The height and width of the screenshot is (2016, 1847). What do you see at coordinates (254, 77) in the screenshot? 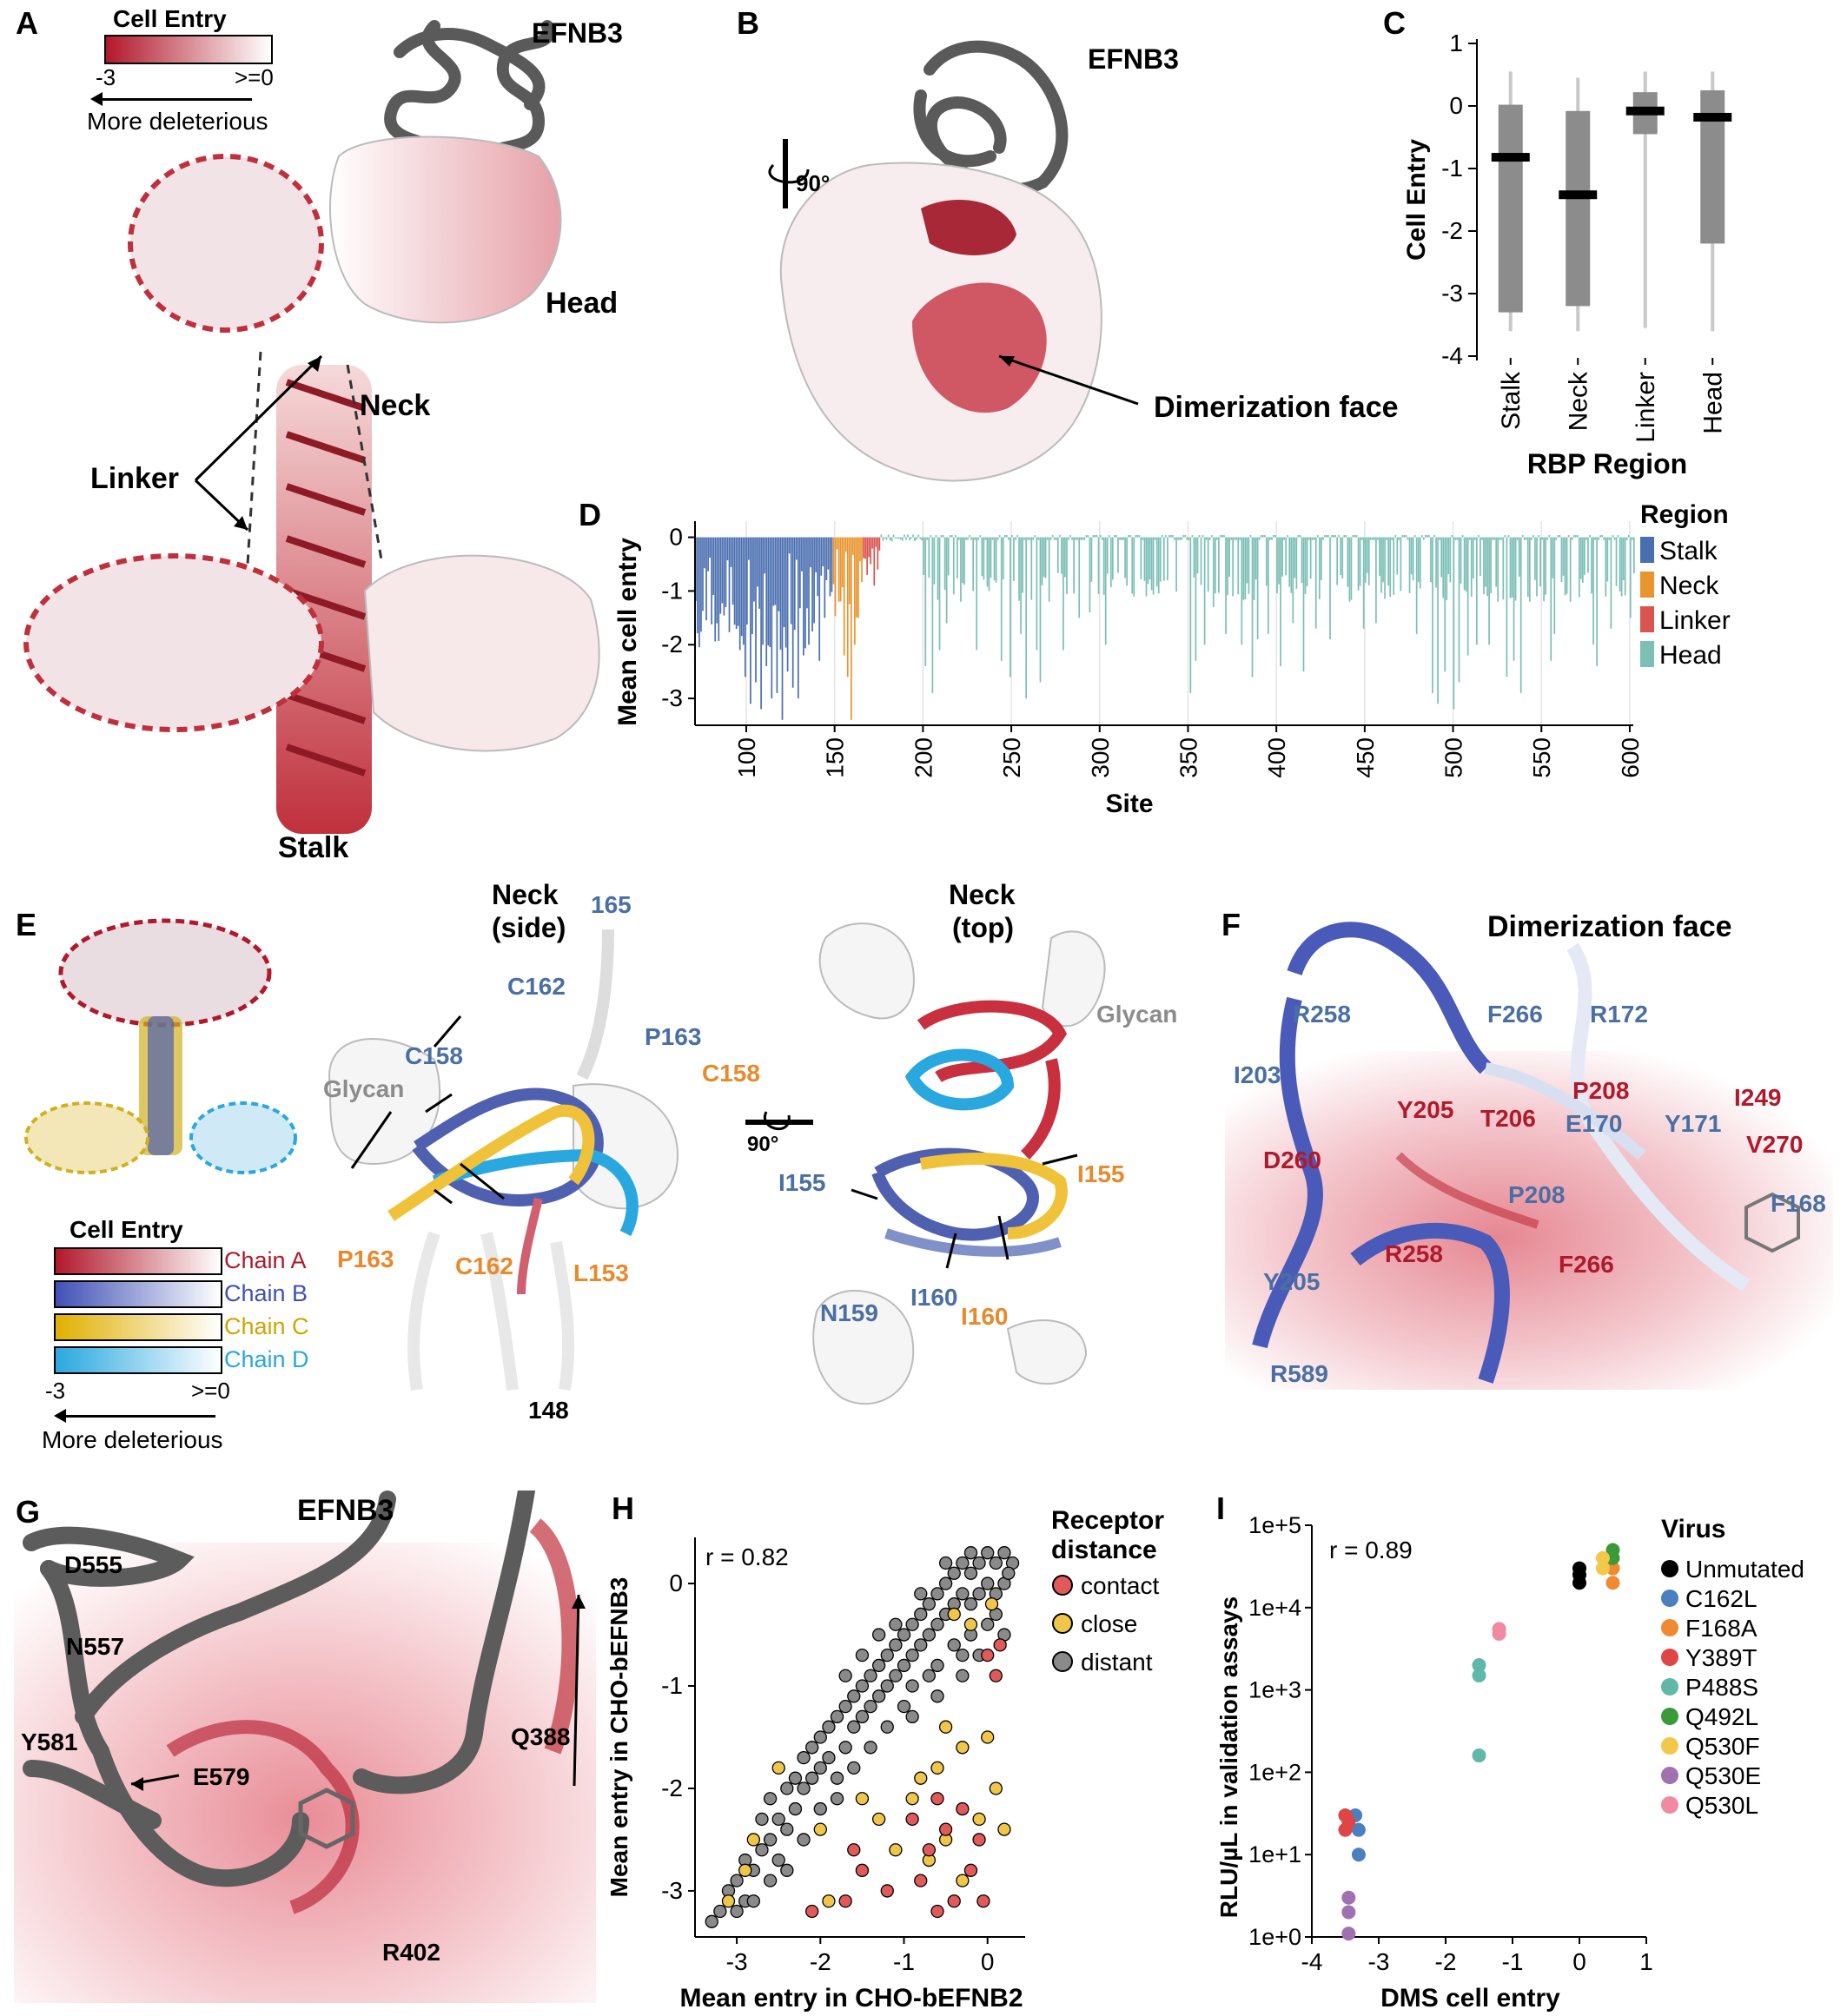
I see `legend-max: >=0` at bounding box center [254, 77].